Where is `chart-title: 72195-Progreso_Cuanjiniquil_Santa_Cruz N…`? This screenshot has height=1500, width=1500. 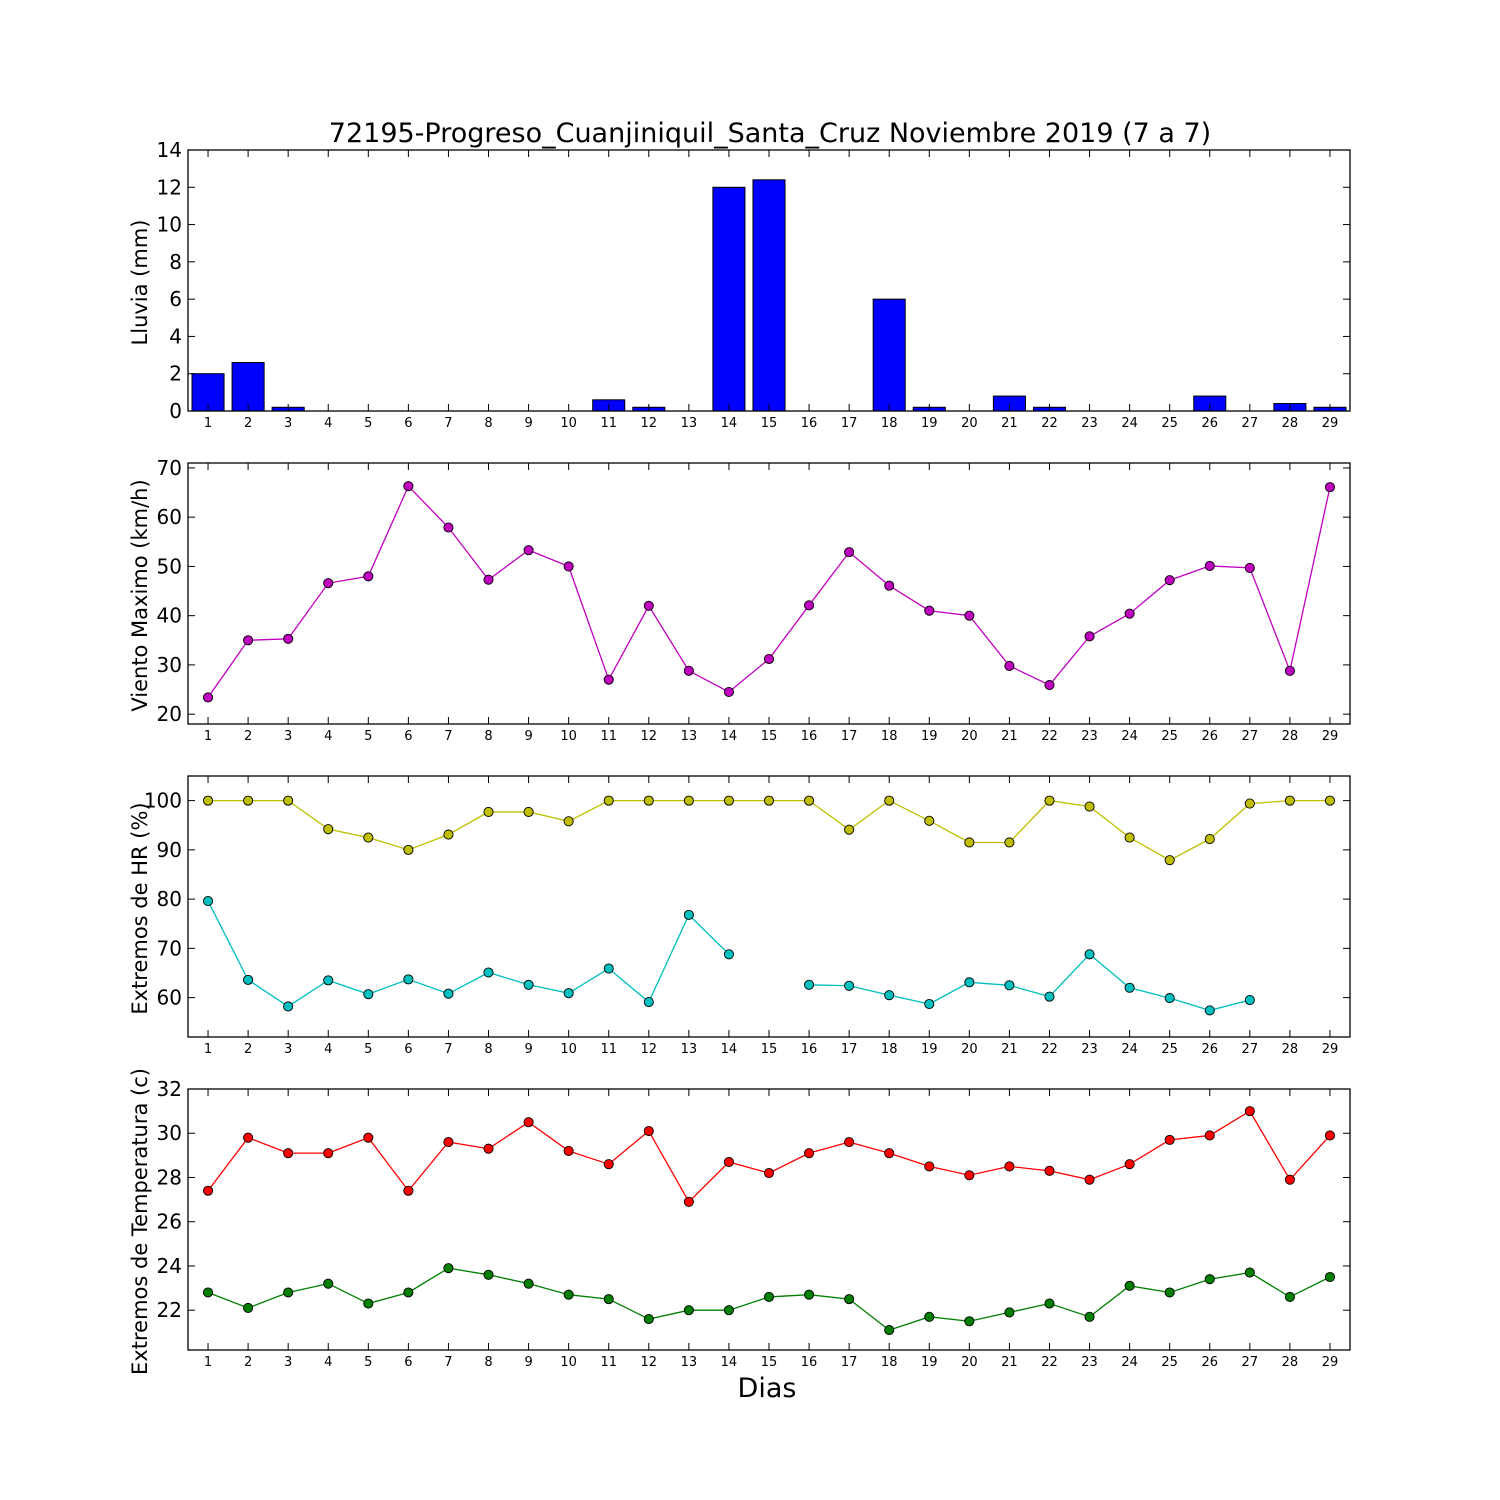
chart-title: 72195-Progreso_Cuanjiniquil_Santa_Cruz N… is located at coordinates (770, 133).